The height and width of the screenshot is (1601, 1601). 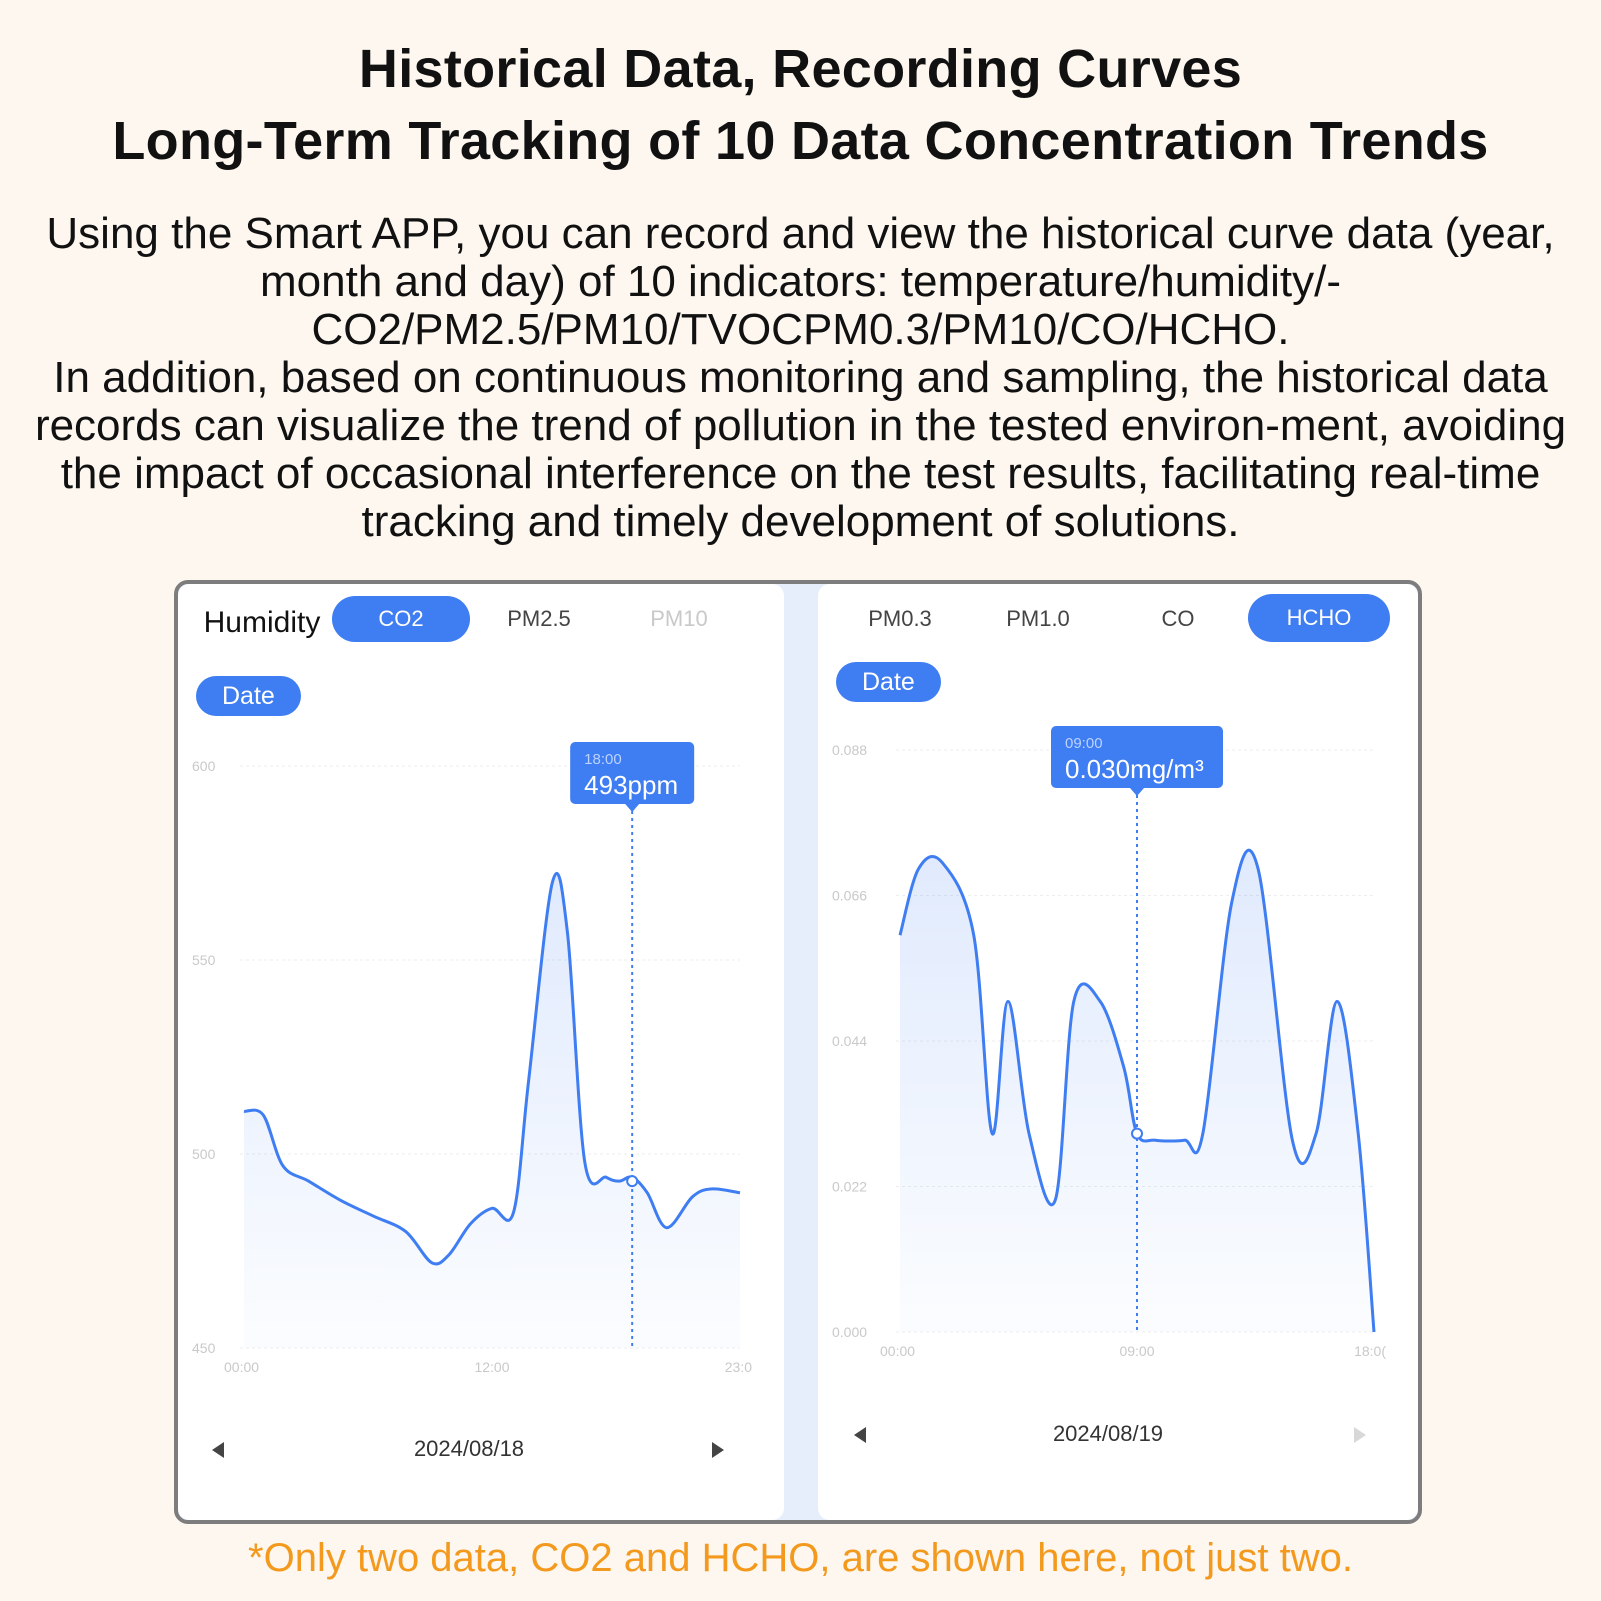 I want to click on y-tick-label: 550, so click(x=204, y=960).